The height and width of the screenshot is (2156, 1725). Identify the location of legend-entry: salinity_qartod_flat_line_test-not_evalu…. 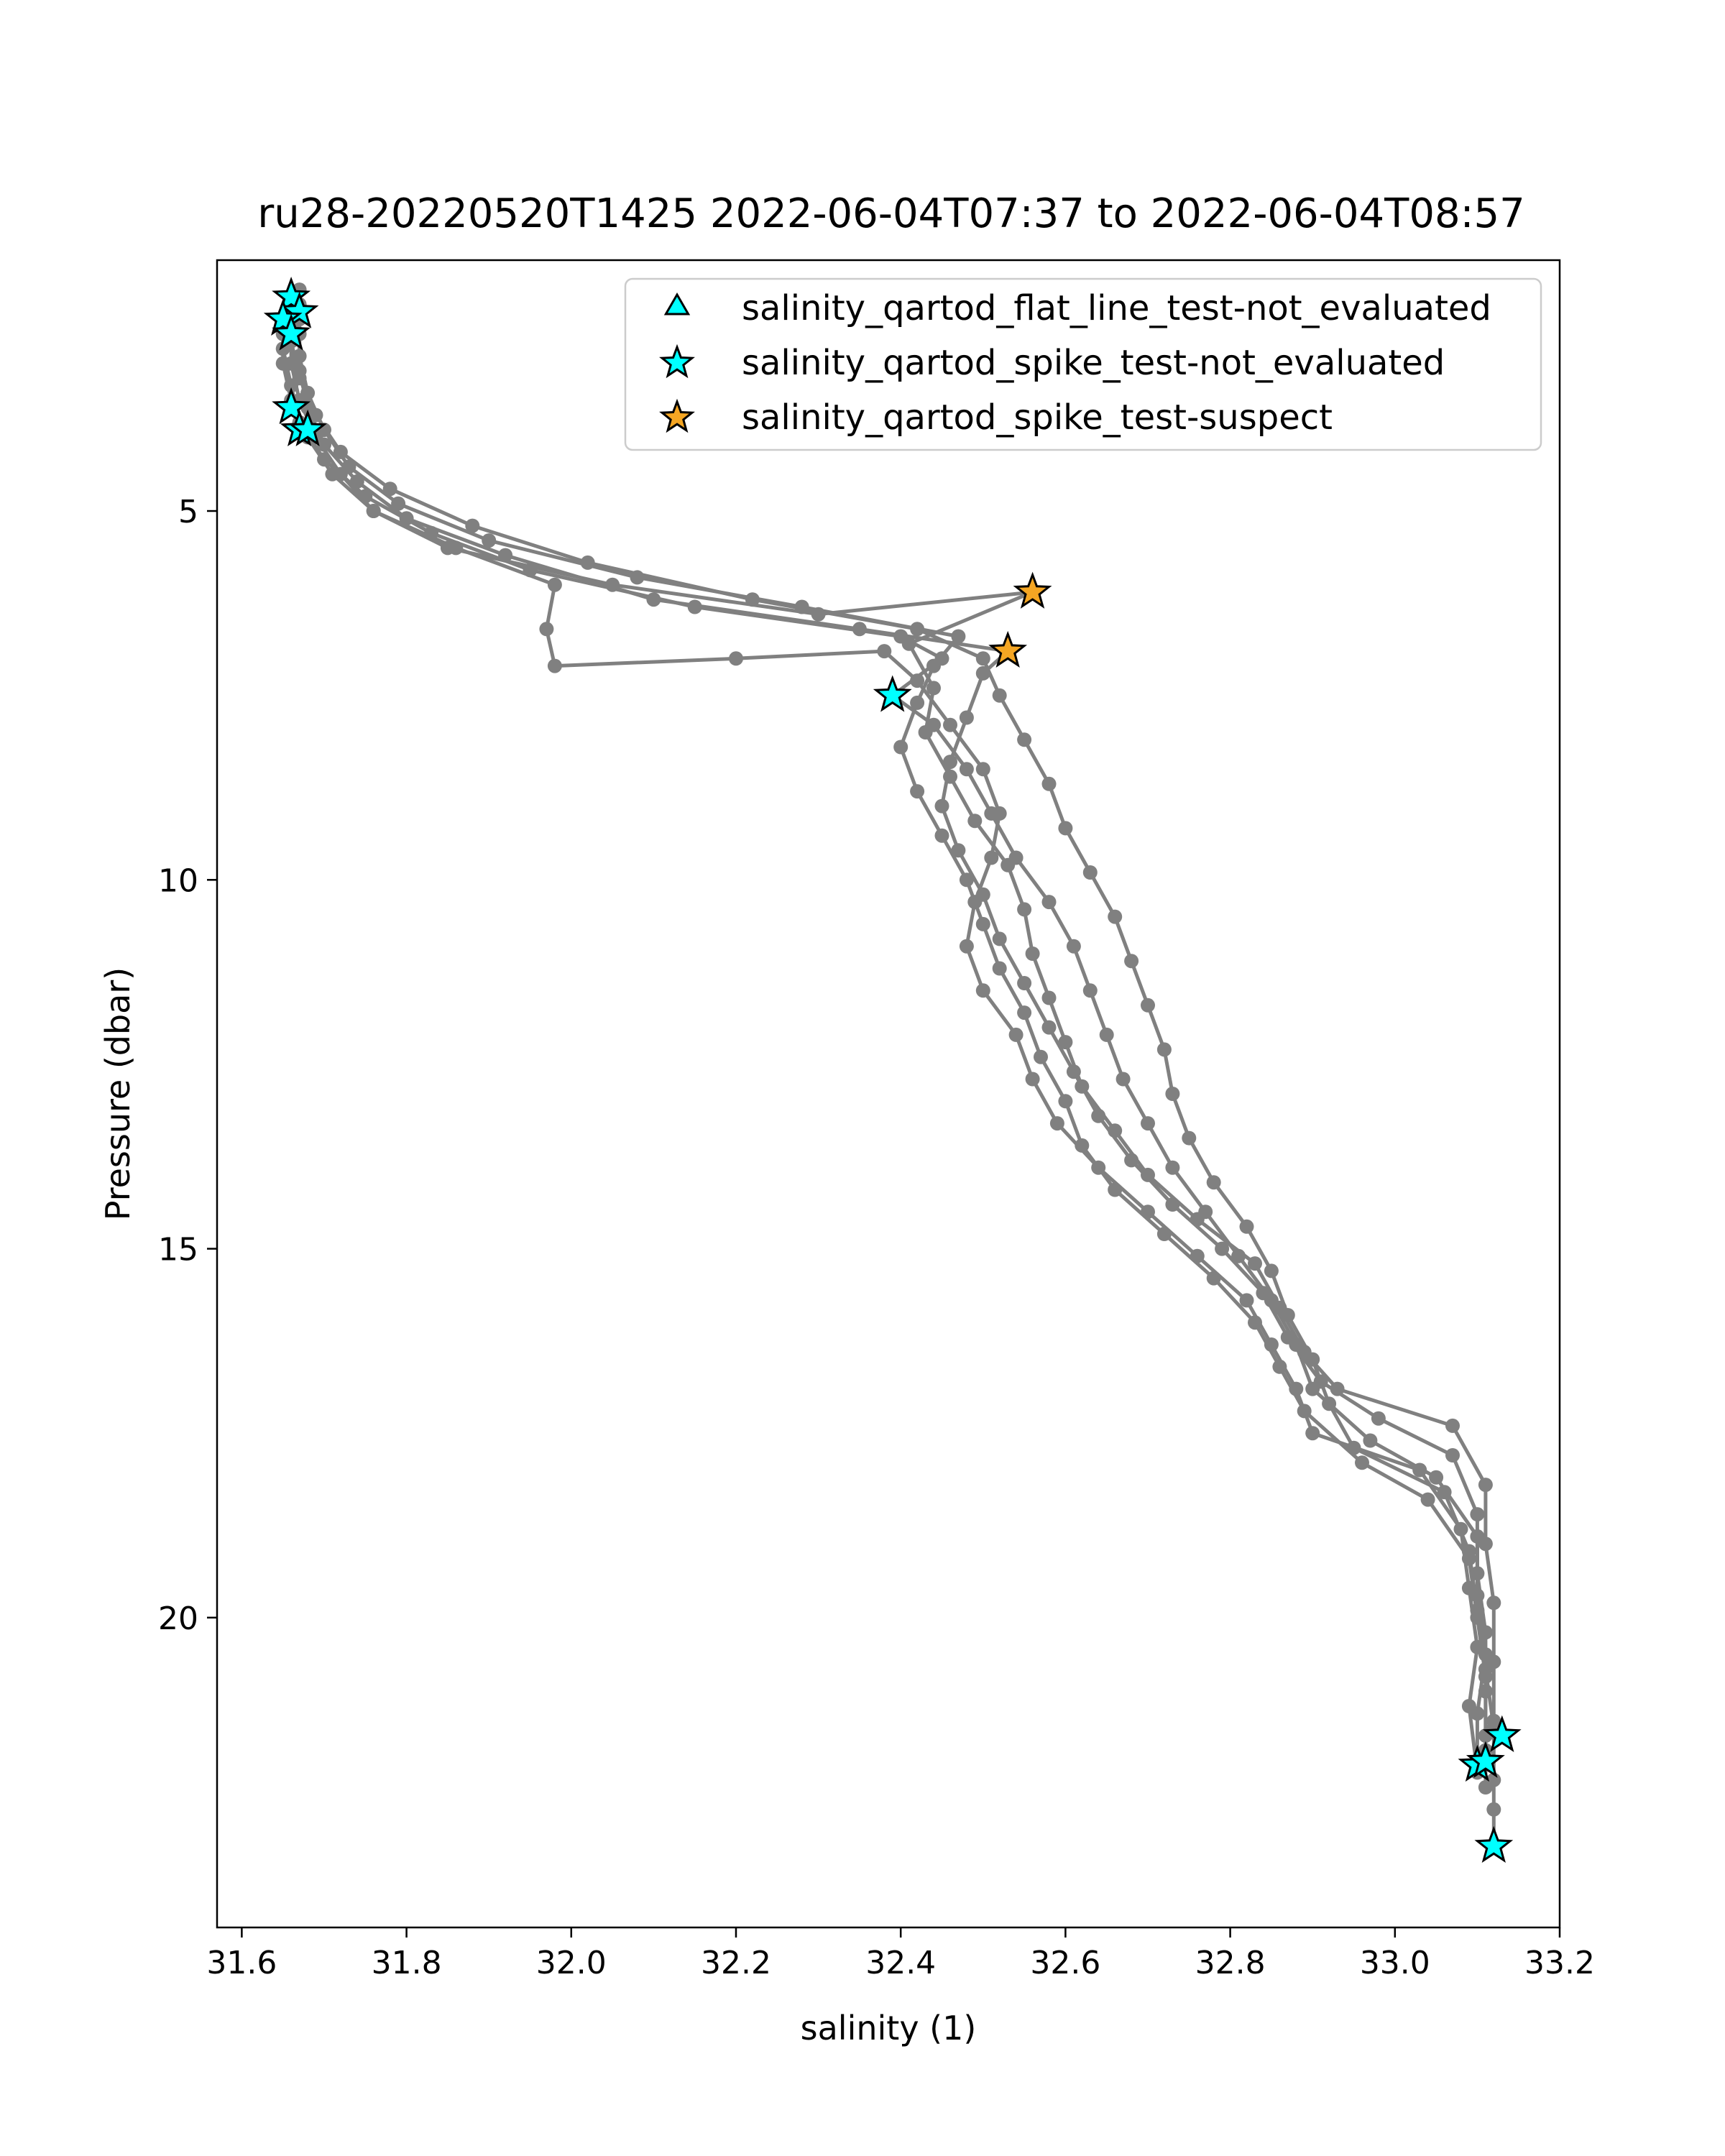
(1077, 308).